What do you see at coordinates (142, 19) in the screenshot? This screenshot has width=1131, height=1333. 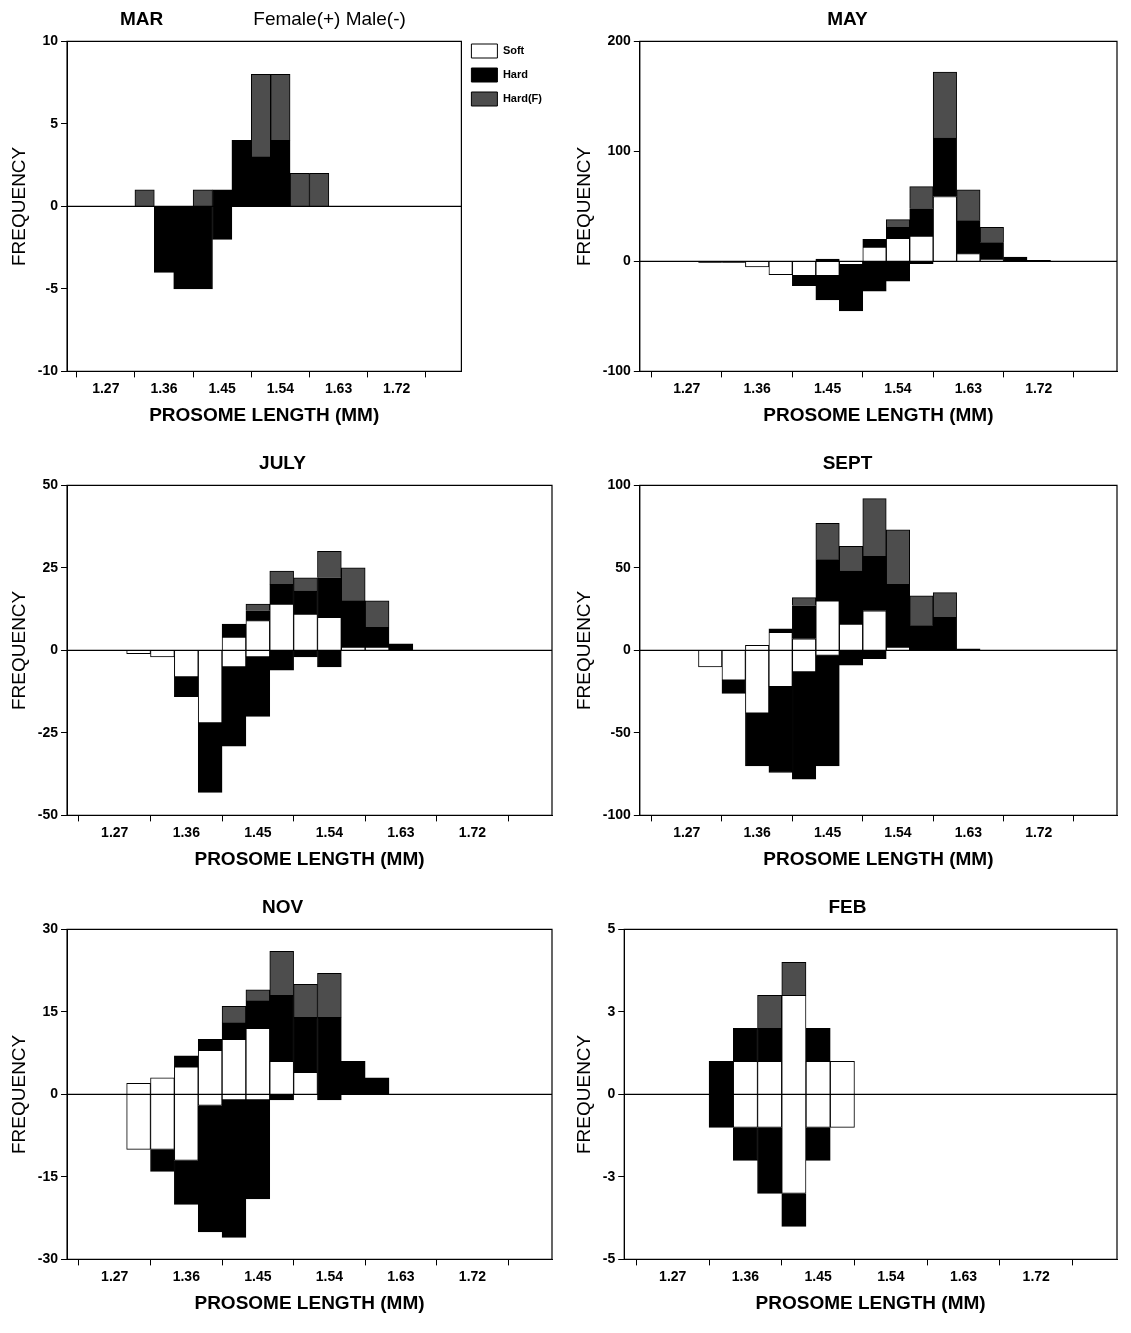 I see `chart-title: MAR` at bounding box center [142, 19].